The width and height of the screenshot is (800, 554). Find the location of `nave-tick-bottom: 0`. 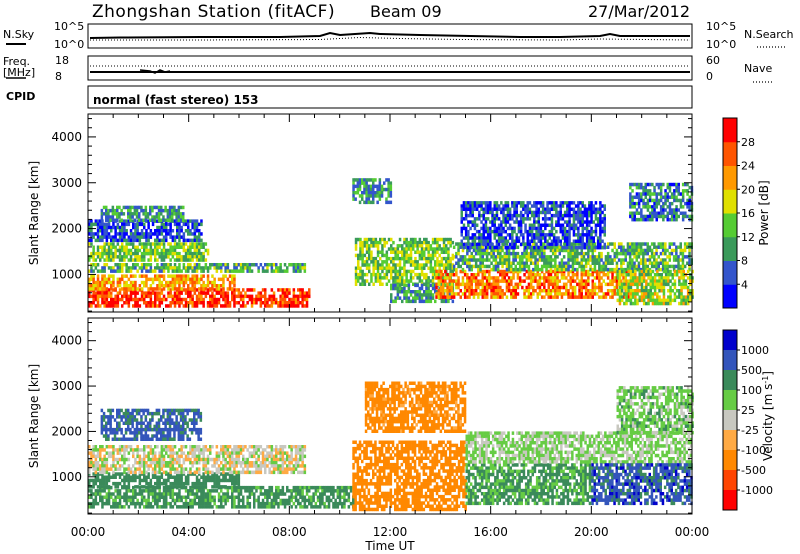

nave-tick-bottom: 0 is located at coordinates (709, 76).